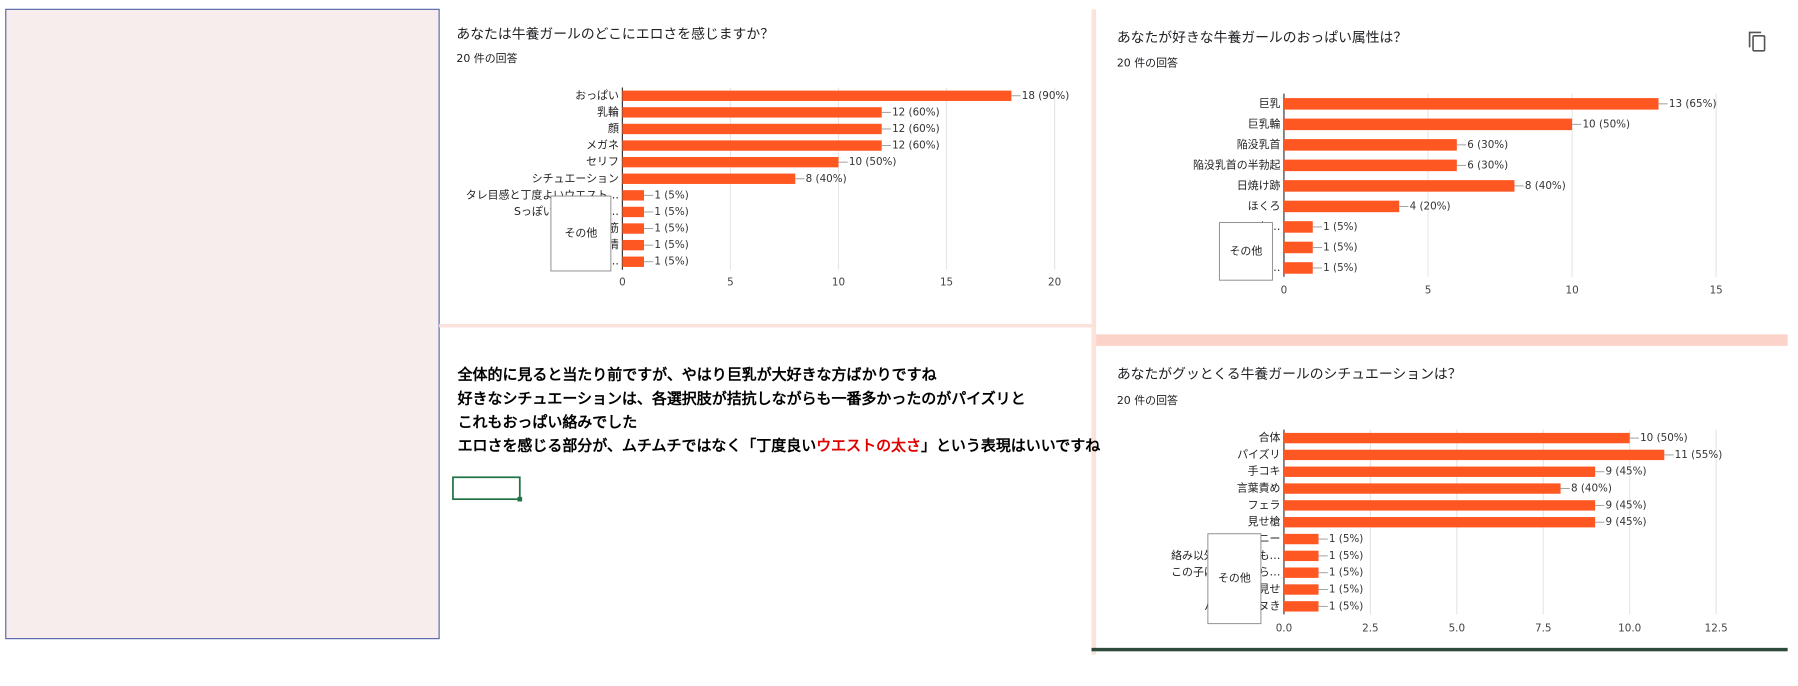 This screenshot has width=1798, height=686. I want to click on x-tick-label: 5.0, so click(1457, 628).